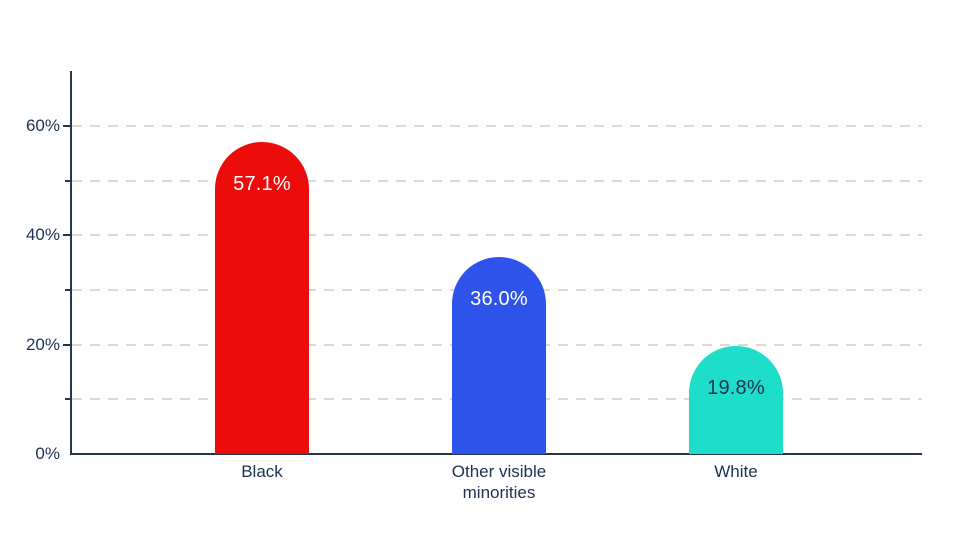 The height and width of the screenshot is (540, 960). I want to click on gridline-50pct, so click(497, 180).